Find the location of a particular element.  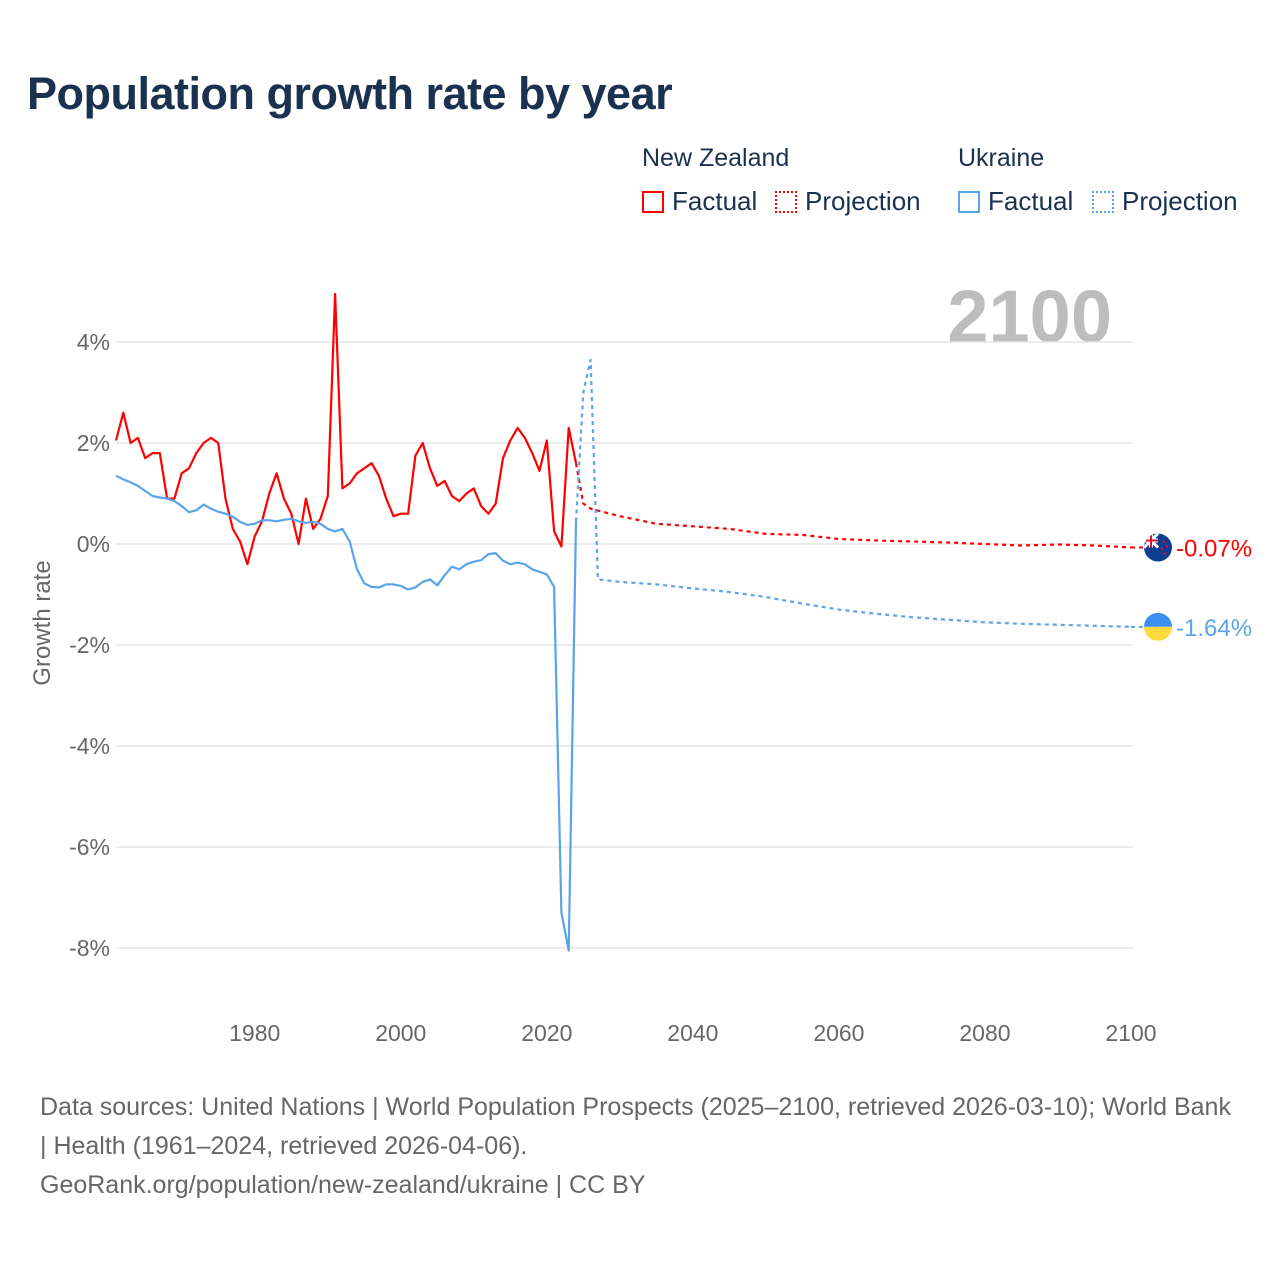

x-tick-label: 2080 is located at coordinates (984, 1033).